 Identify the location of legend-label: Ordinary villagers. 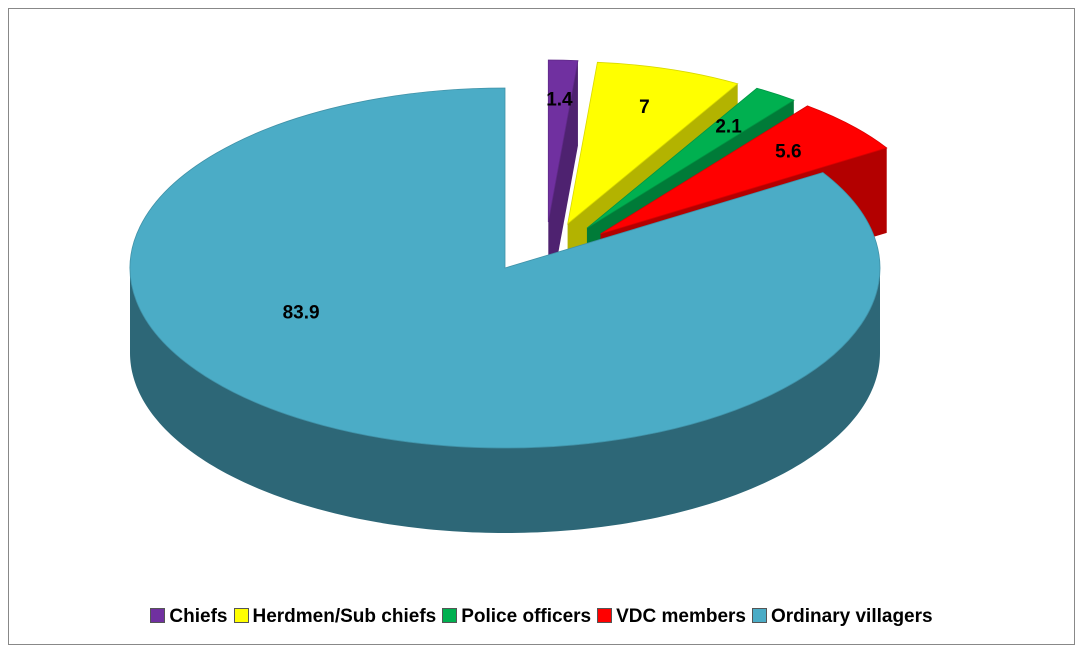
(852, 616).